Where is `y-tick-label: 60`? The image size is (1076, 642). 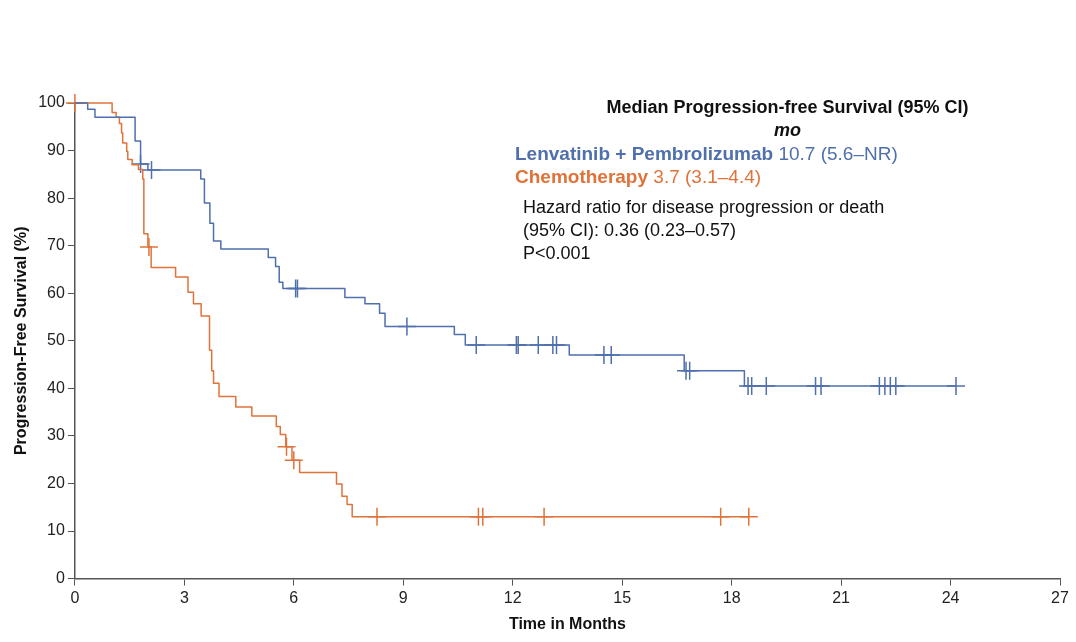
y-tick-label: 60 is located at coordinates (56, 292).